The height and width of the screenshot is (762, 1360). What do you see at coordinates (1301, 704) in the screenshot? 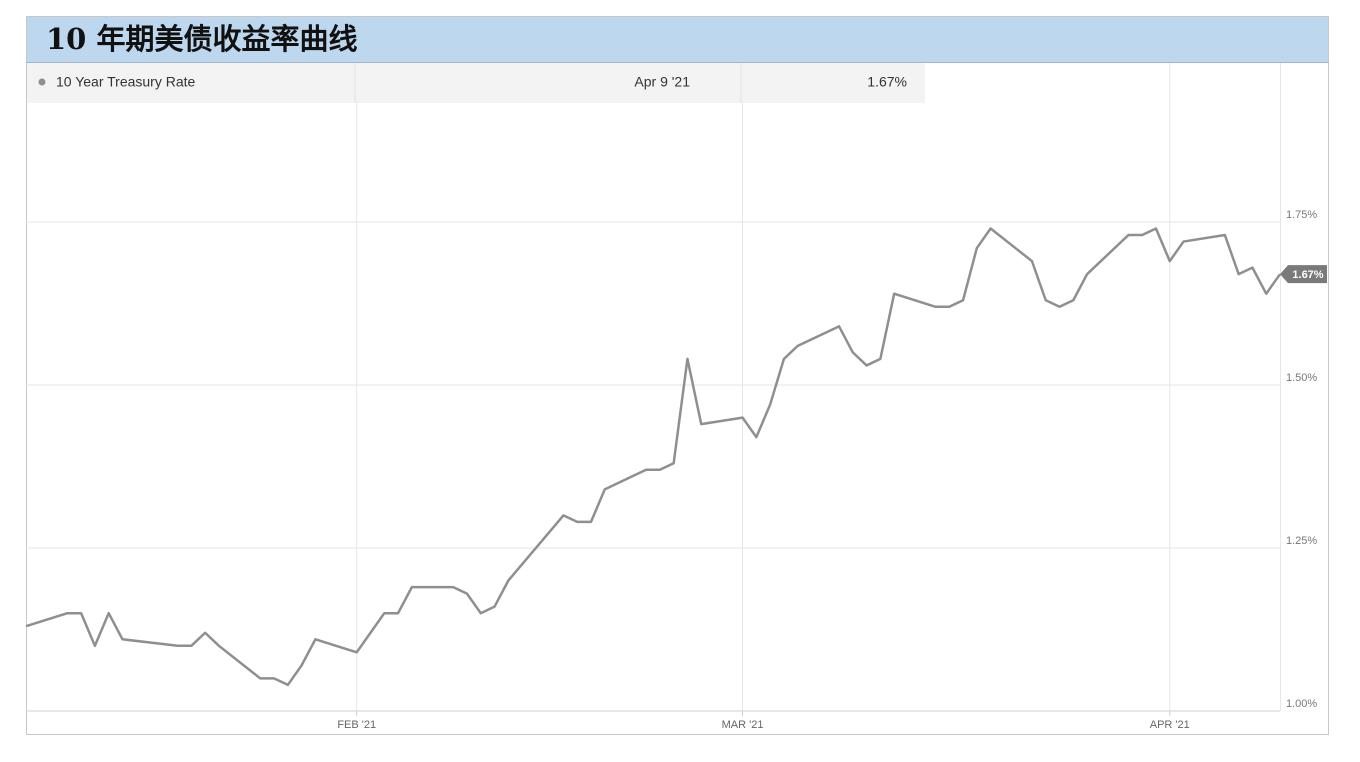
I see `y-tick-label: 1.00%` at bounding box center [1301, 704].